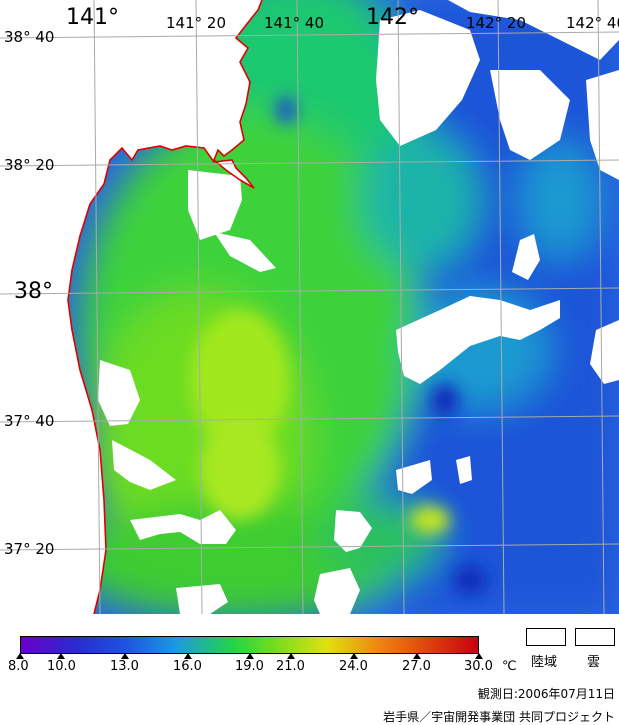  I want to click on tick-label-24: 24.0, so click(353, 666).